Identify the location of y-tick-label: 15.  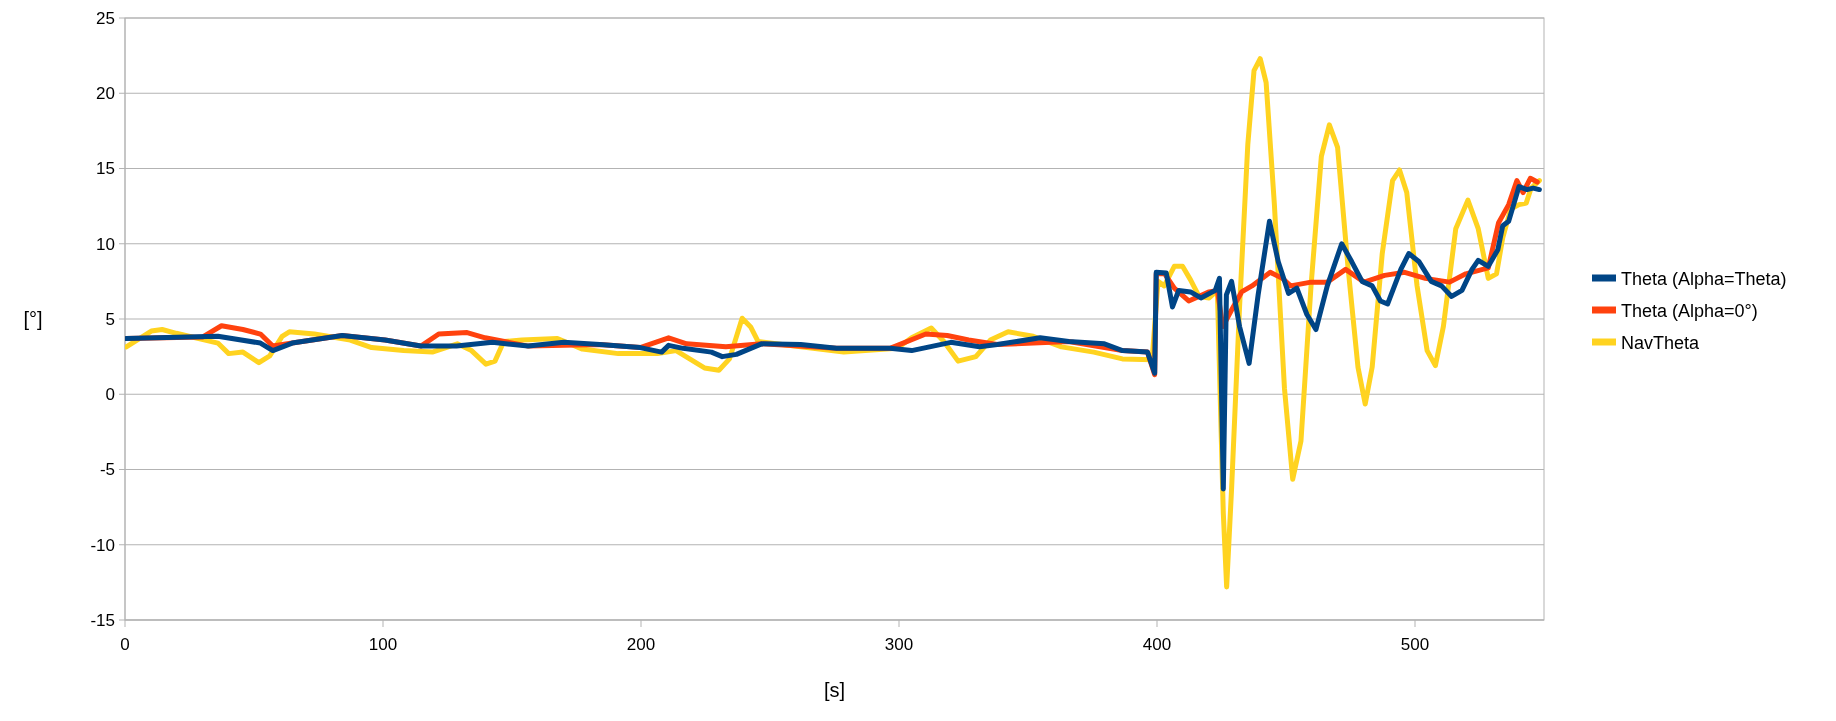
(105, 169).